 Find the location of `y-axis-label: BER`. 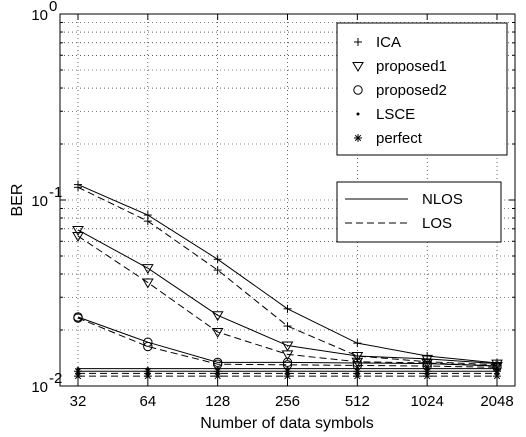

y-axis-label: BER is located at coordinates (17, 200).